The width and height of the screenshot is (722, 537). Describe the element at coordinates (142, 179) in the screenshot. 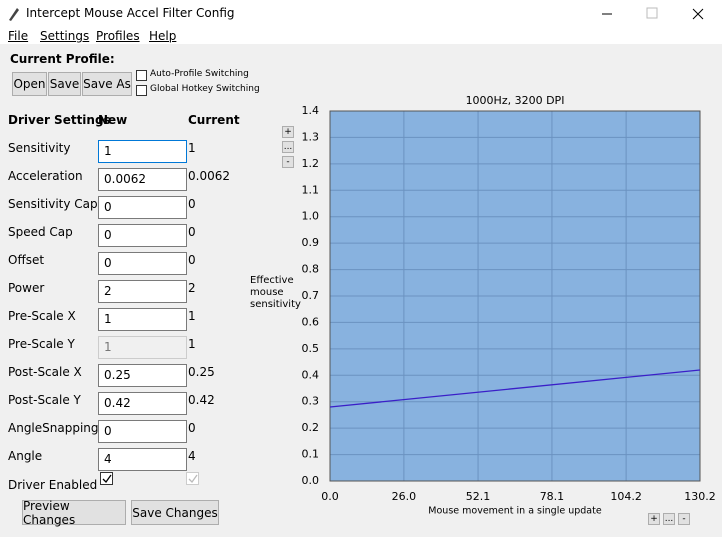

I see `setting-input: 0.0062` at that location.